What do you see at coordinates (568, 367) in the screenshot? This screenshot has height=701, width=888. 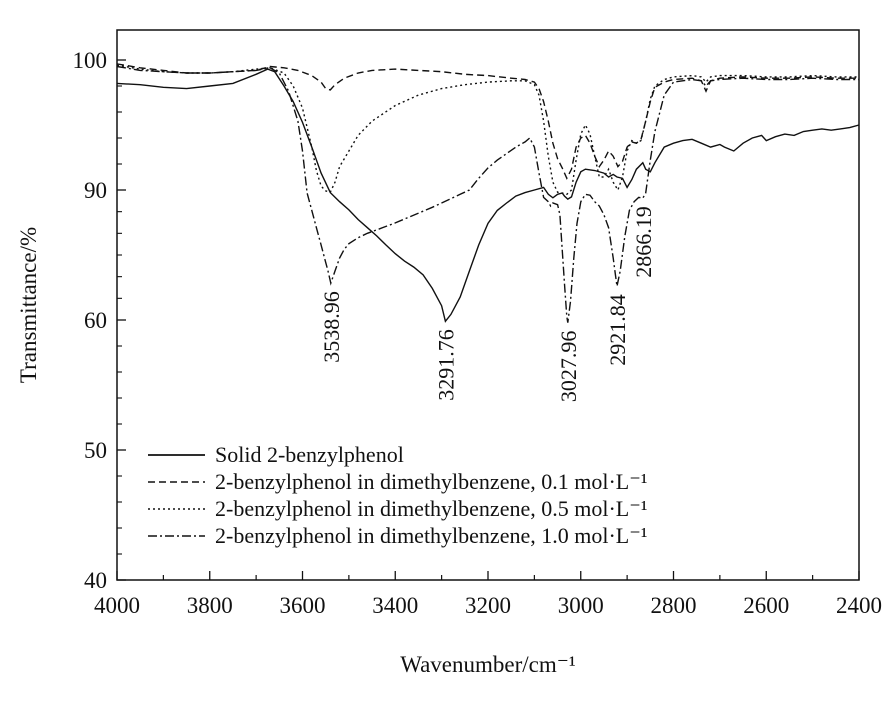 I see `peak-label: 3027.96` at bounding box center [568, 367].